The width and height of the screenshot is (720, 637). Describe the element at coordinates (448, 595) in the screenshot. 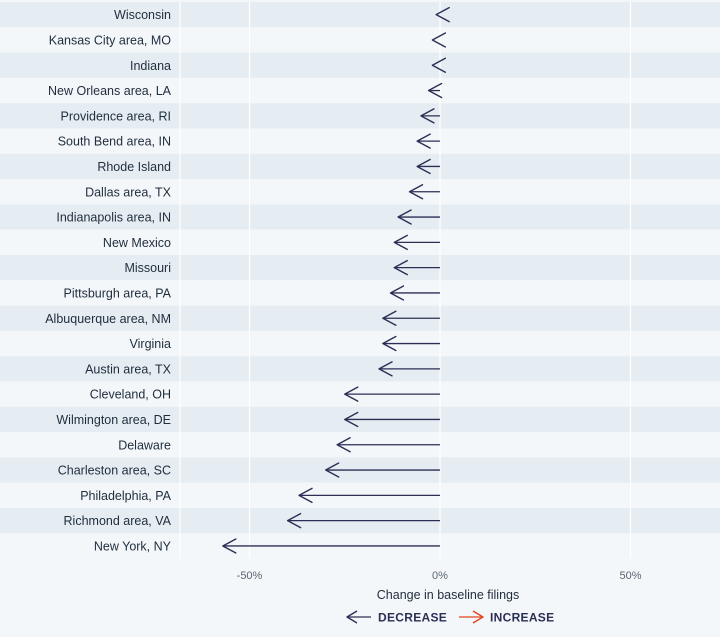

I see `x-axis-title: Change in baseline filings` at that location.